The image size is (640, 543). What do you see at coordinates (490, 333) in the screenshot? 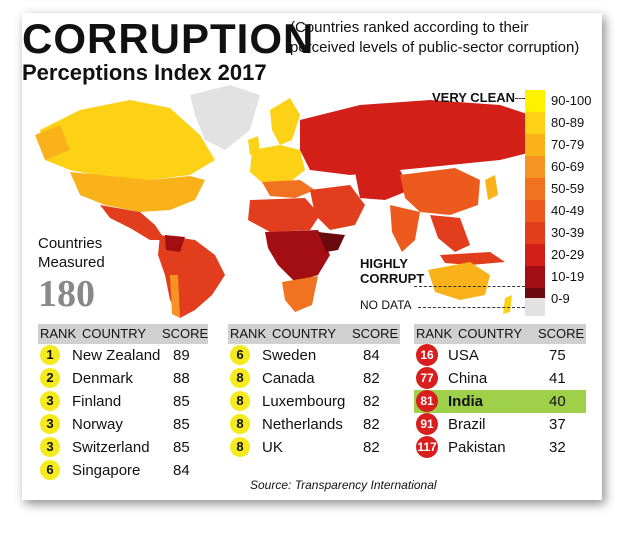
I see `header-country: COUNTRY` at bounding box center [490, 333].